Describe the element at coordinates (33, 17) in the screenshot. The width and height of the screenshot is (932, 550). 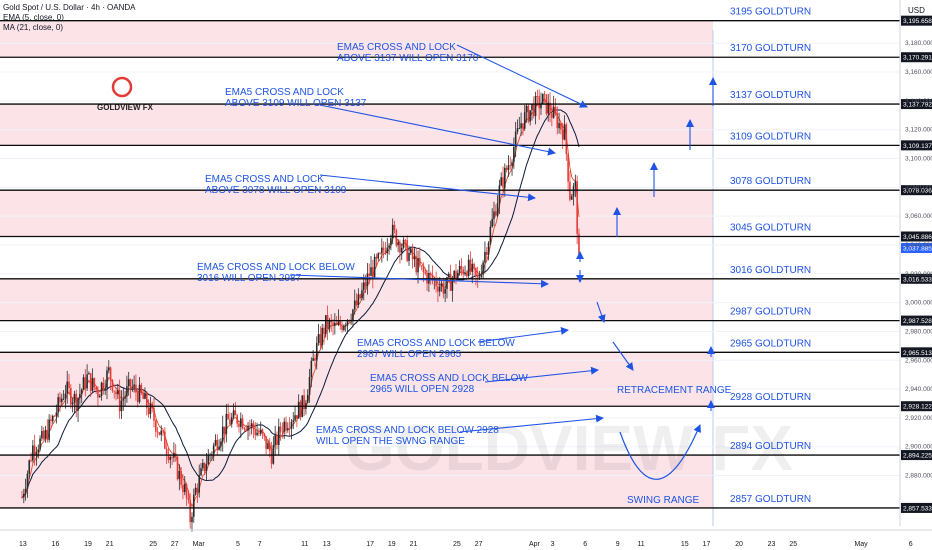
I see `indicator-ema: EMA (5, close, 0)` at that location.